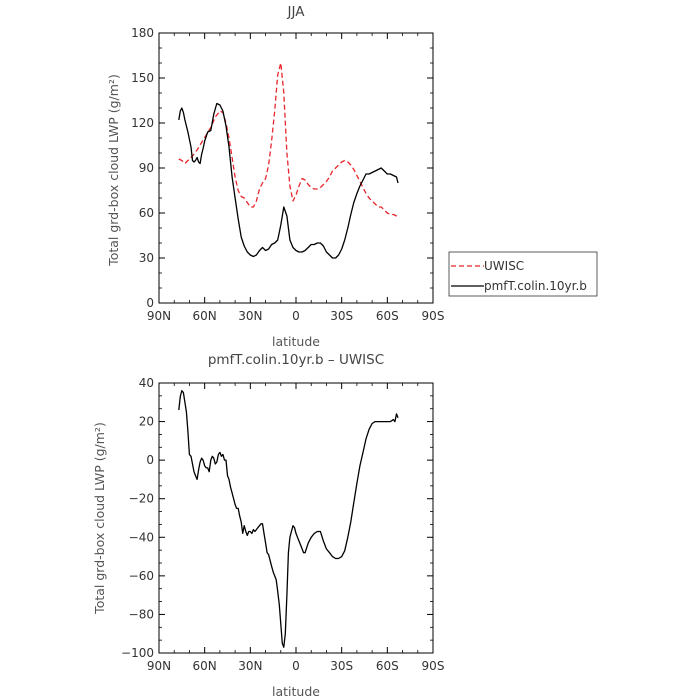 The height and width of the screenshot is (700, 700). Describe the element at coordinates (535, 286) in the screenshot. I see `legend-pmft-label: pmfT.colin.10yr.b` at that location.